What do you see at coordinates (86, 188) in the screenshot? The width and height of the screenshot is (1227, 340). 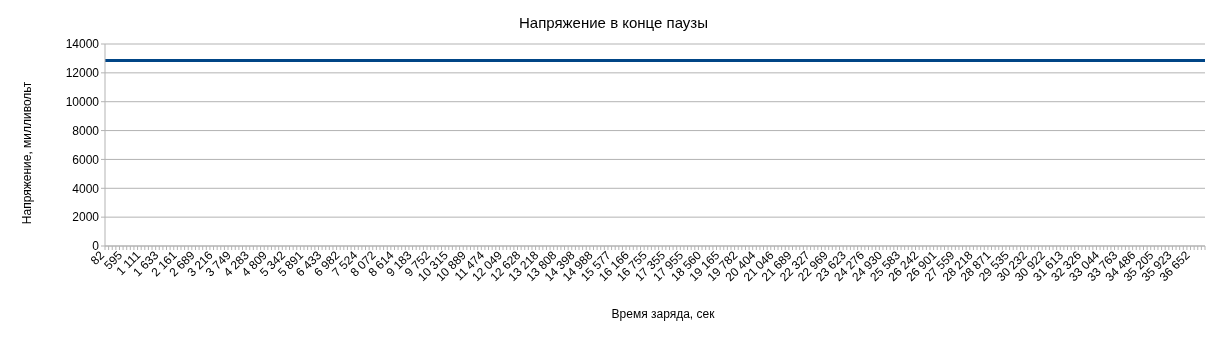 I see `y-tick-label: 4000` at bounding box center [86, 188].